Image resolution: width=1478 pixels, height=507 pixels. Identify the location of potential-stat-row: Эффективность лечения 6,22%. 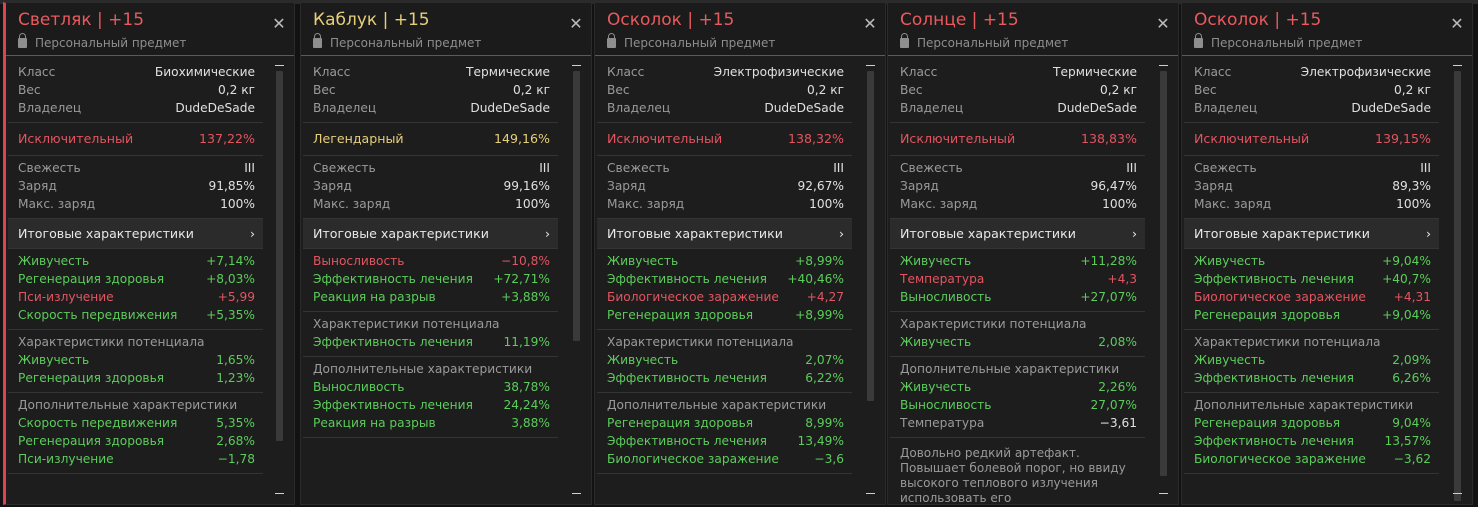
(724, 378).